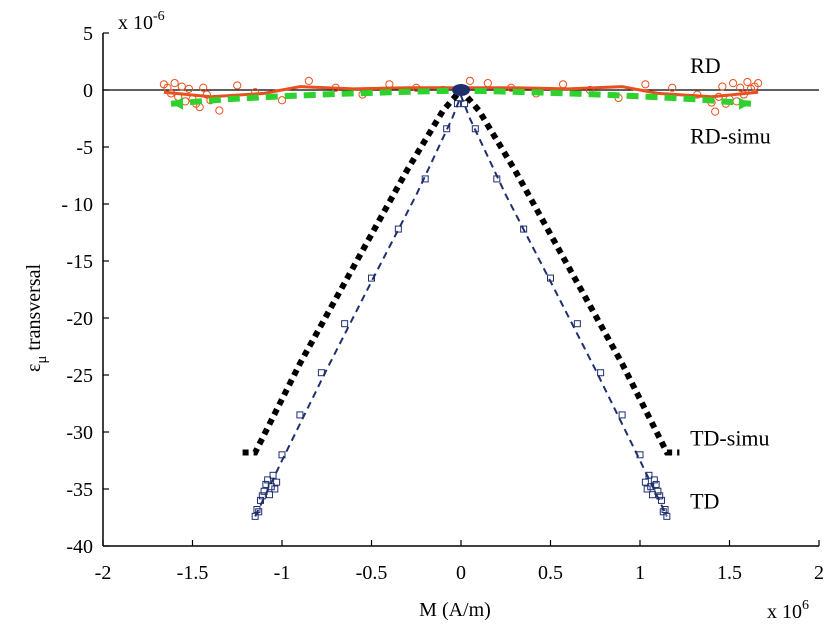  I want to click on x-ticks: -2 -1.5 -1 -0.5 0 0.5 1 1.5 2, so click(459, 562).